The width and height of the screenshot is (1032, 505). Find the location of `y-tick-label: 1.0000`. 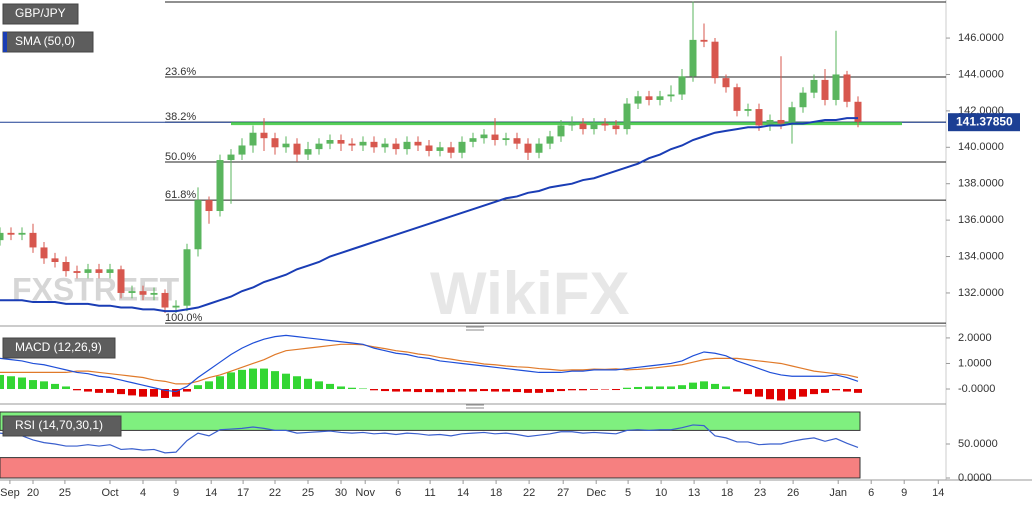

y-tick-label: 1.0000 is located at coordinates (975, 363).